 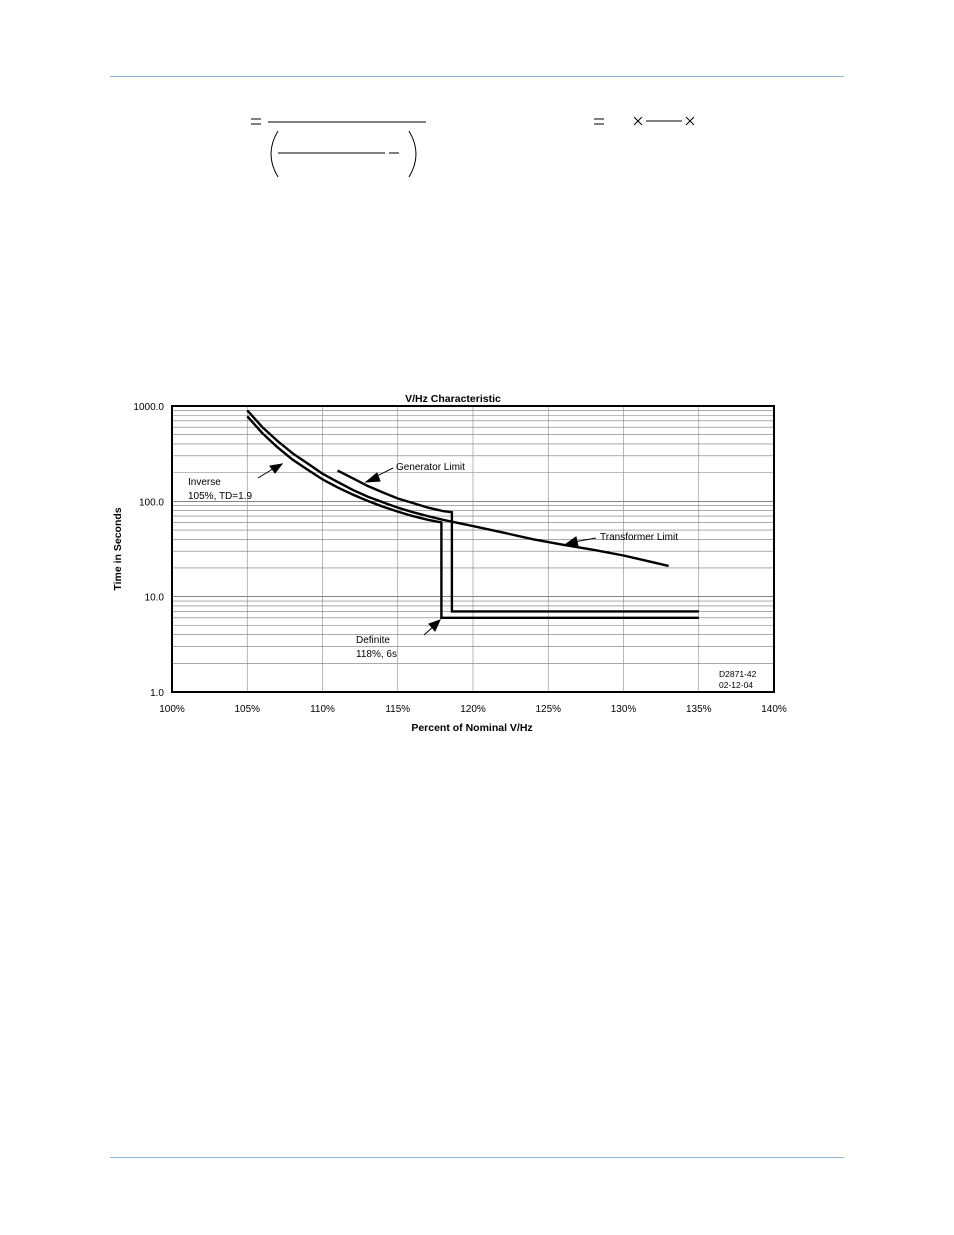 What do you see at coordinates (638, 121) in the screenshot?
I see `times-sign-1b` at bounding box center [638, 121].